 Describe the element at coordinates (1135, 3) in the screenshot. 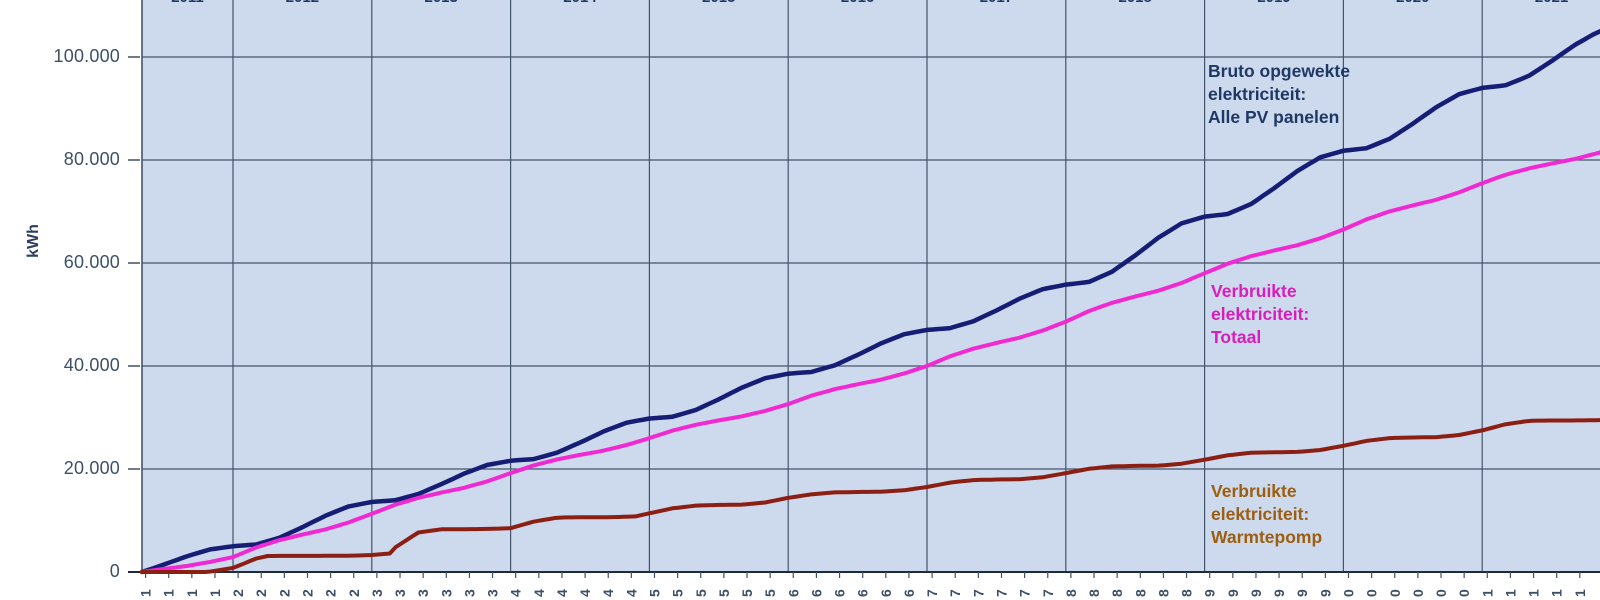

I see `year-label: 2018` at that location.